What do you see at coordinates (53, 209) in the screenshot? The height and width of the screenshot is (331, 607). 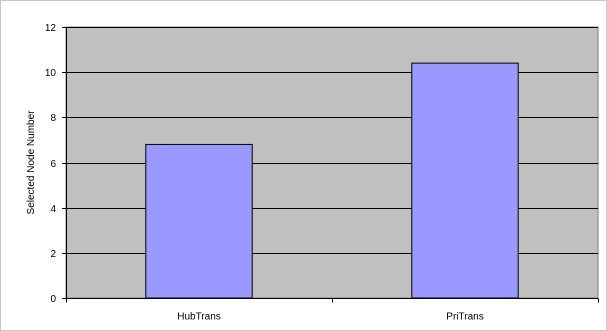 I see `y-tick-label: 4` at bounding box center [53, 209].